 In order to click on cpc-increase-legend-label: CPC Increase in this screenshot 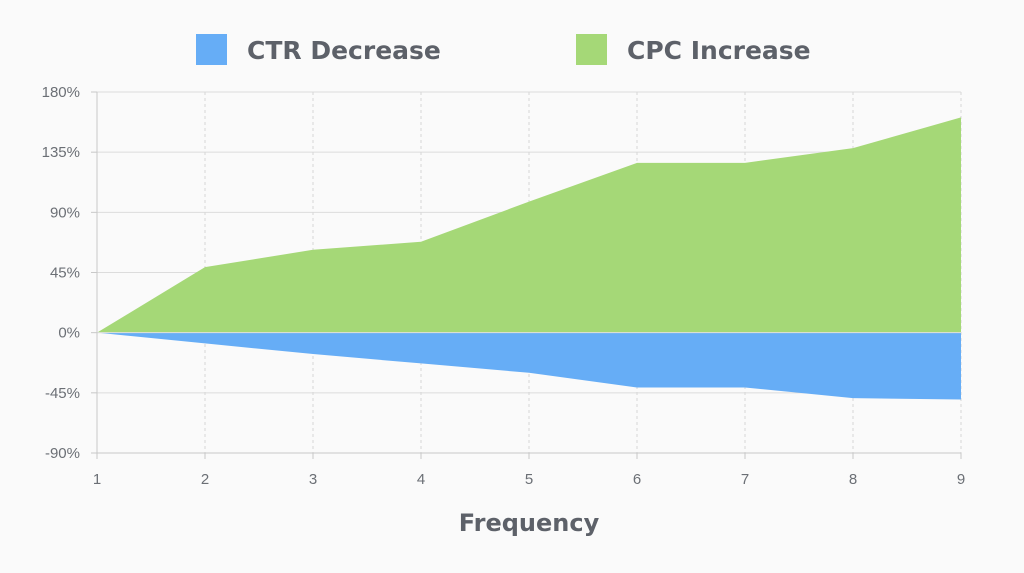, I will do `click(719, 50)`.